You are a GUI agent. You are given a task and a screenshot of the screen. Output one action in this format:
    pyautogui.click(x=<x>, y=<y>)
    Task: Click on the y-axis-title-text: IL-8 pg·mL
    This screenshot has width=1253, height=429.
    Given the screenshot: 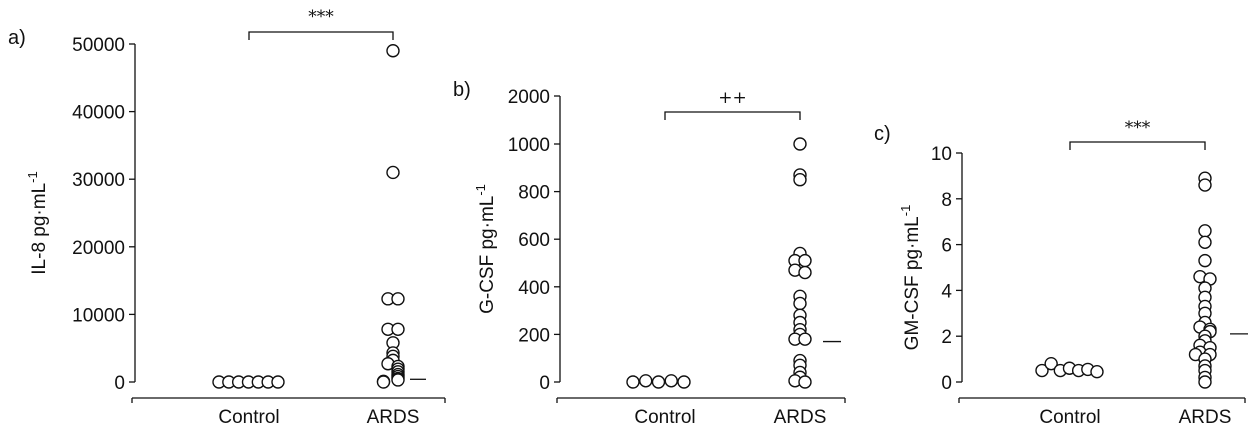 What is the action you would take?
    pyautogui.click(x=39, y=229)
    